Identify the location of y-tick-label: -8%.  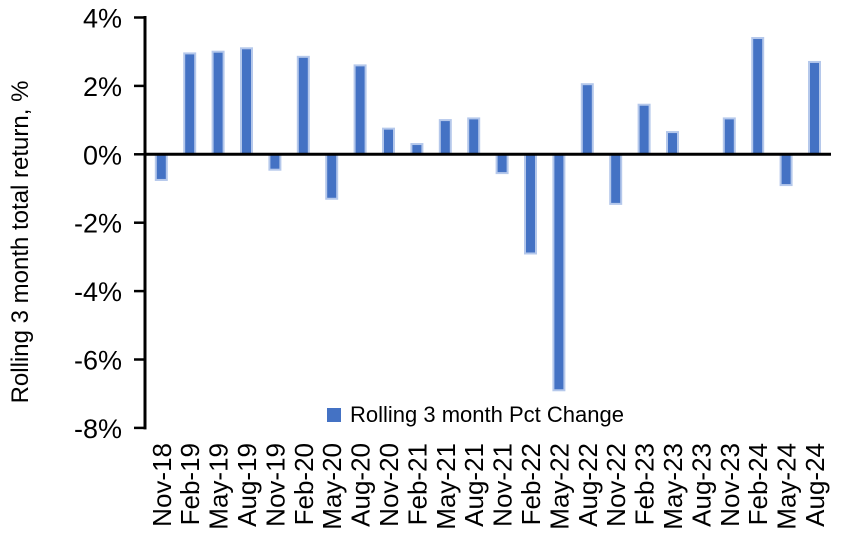
(98, 429).